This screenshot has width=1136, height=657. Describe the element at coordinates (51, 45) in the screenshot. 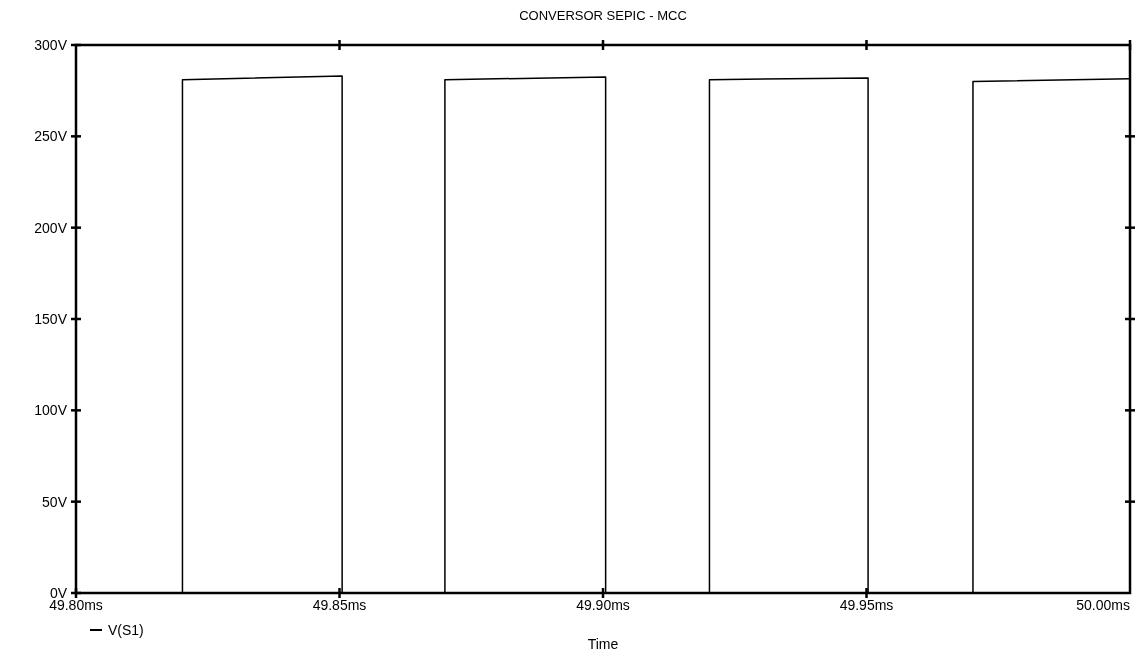

I see `y-tick-label: 300V` at that location.